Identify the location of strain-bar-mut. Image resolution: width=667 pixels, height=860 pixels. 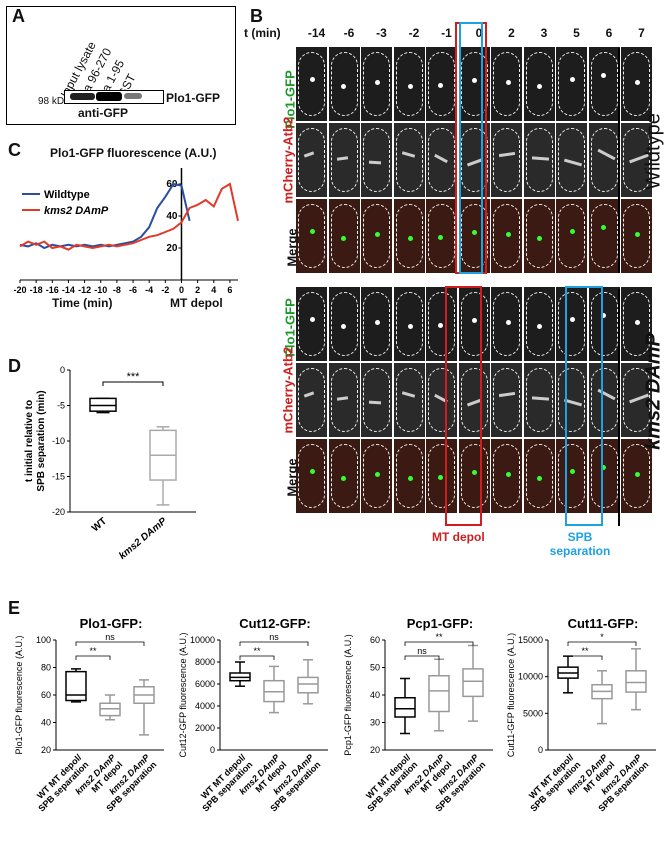
(619, 407).